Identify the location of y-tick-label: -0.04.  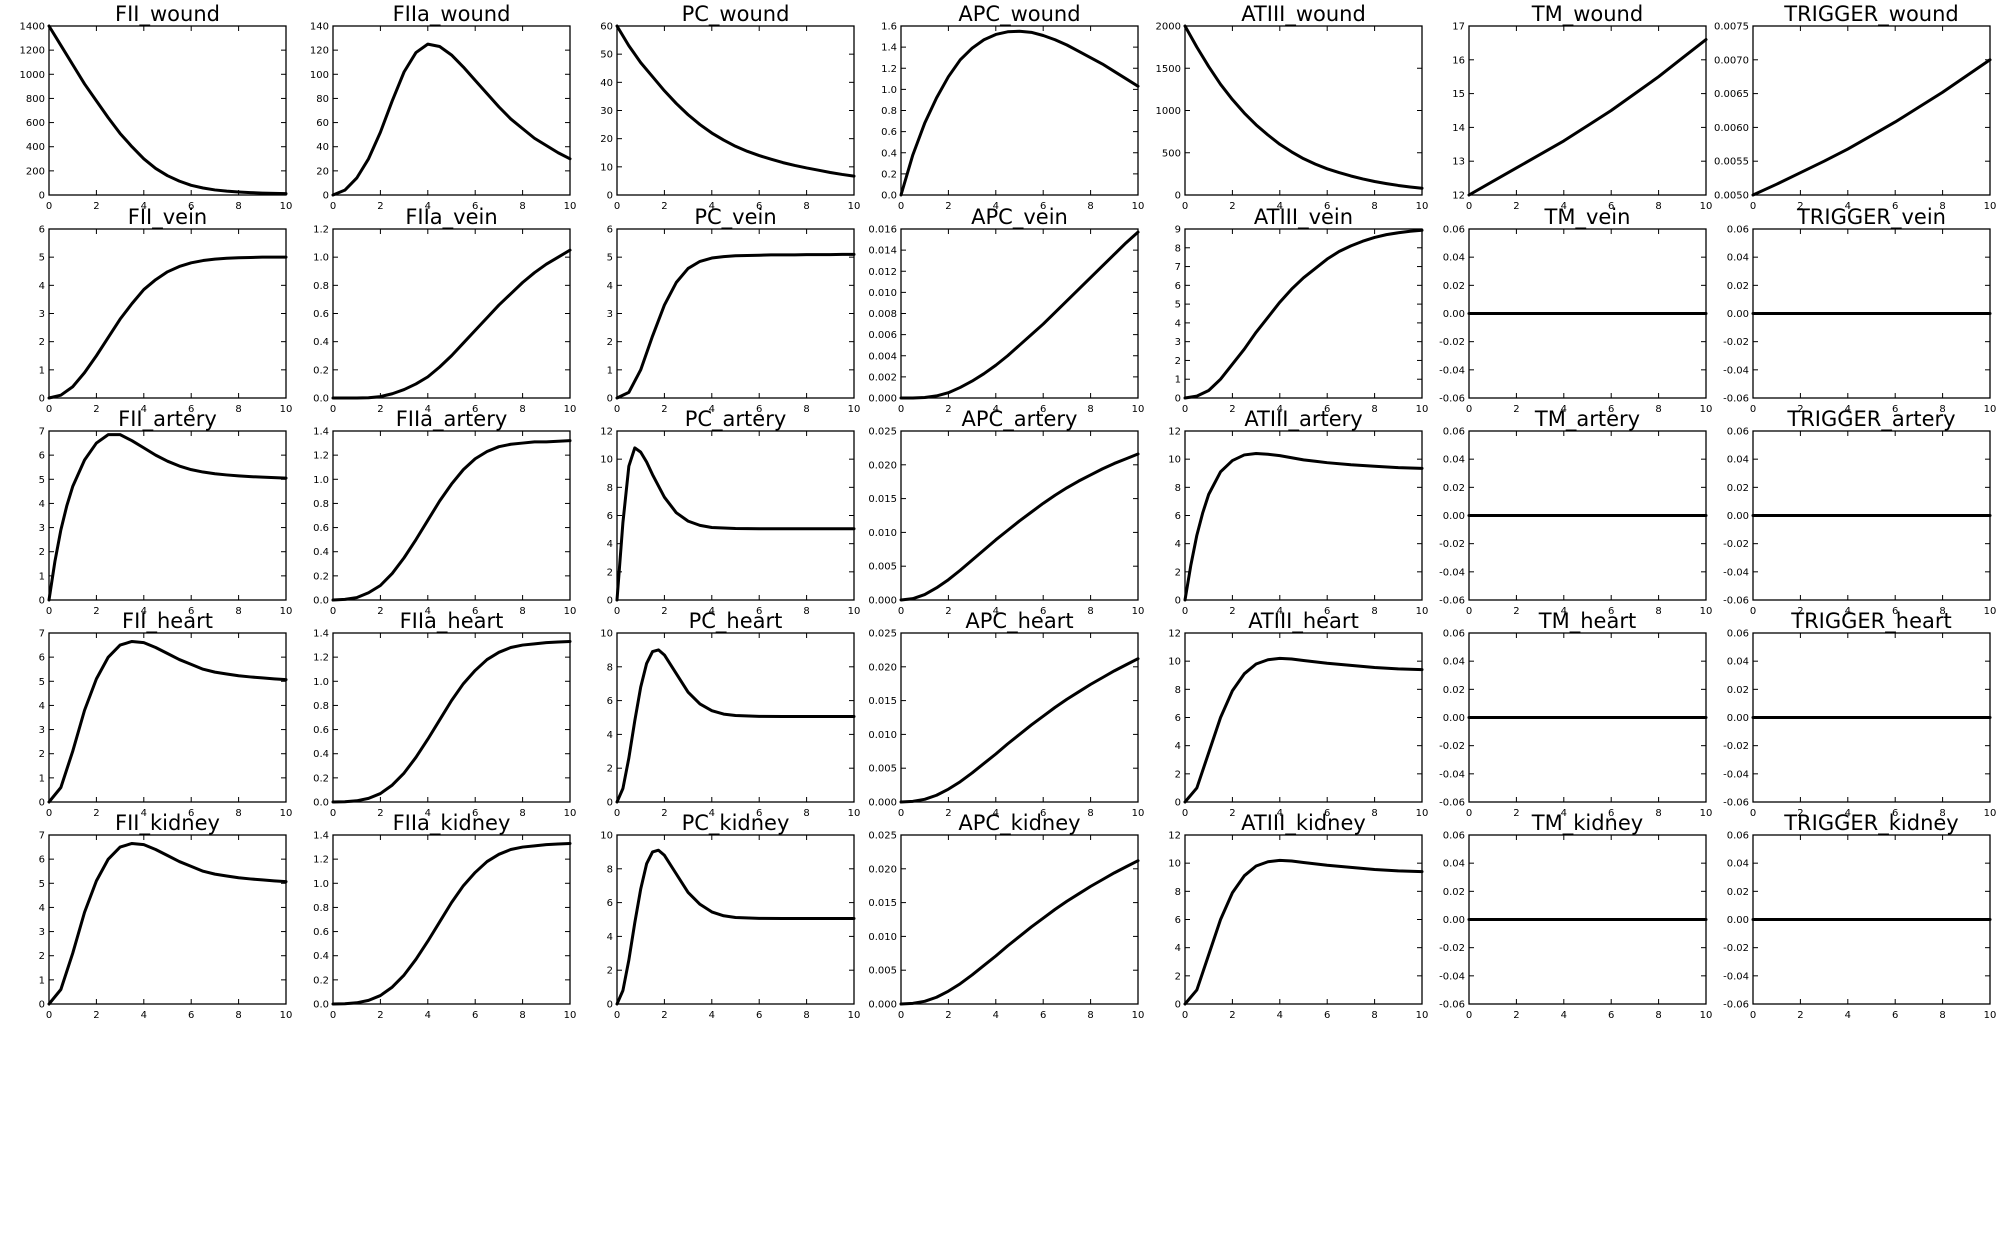
(1452, 572).